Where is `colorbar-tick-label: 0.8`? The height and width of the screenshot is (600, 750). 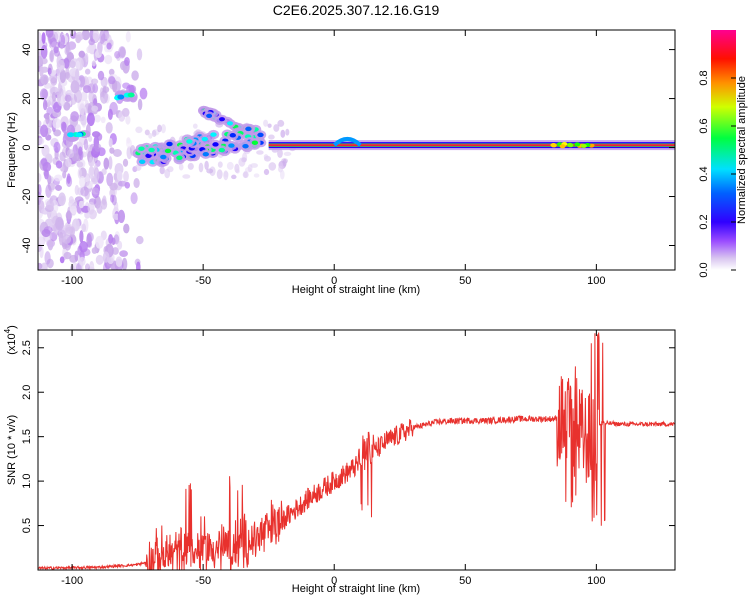
colorbar-tick-label: 0.8 is located at coordinates (704, 77).